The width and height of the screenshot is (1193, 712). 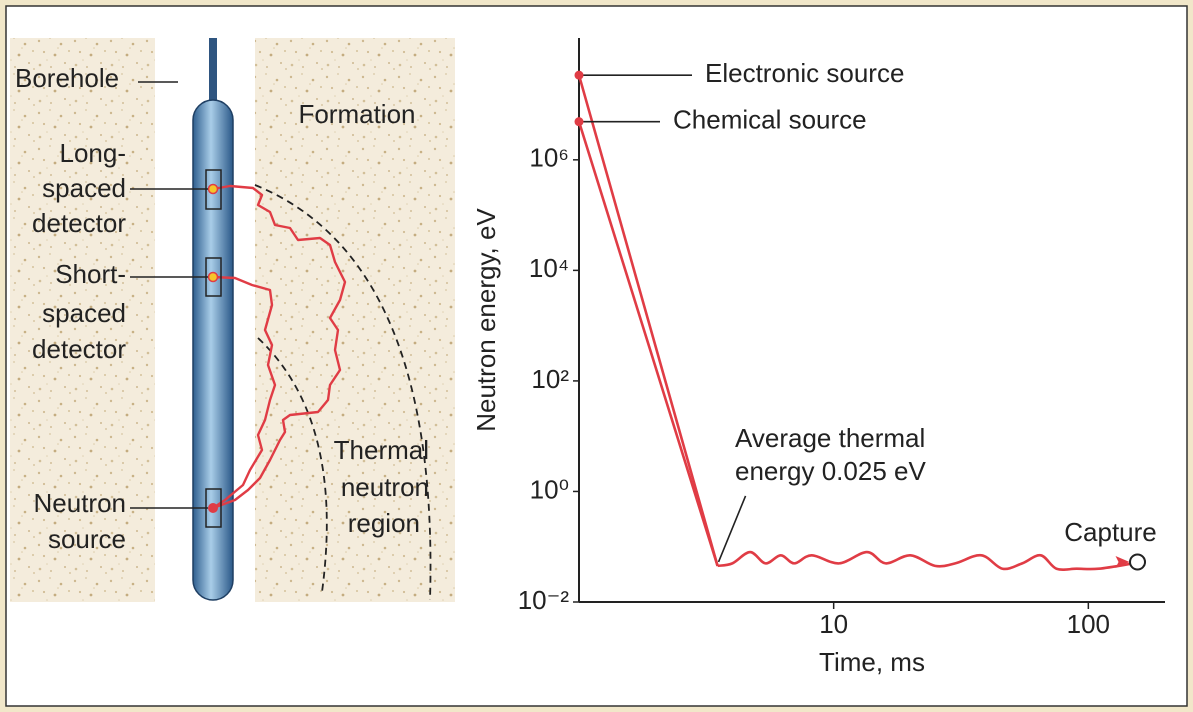 I want to click on neutron-paths, so click(x=279, y=347).